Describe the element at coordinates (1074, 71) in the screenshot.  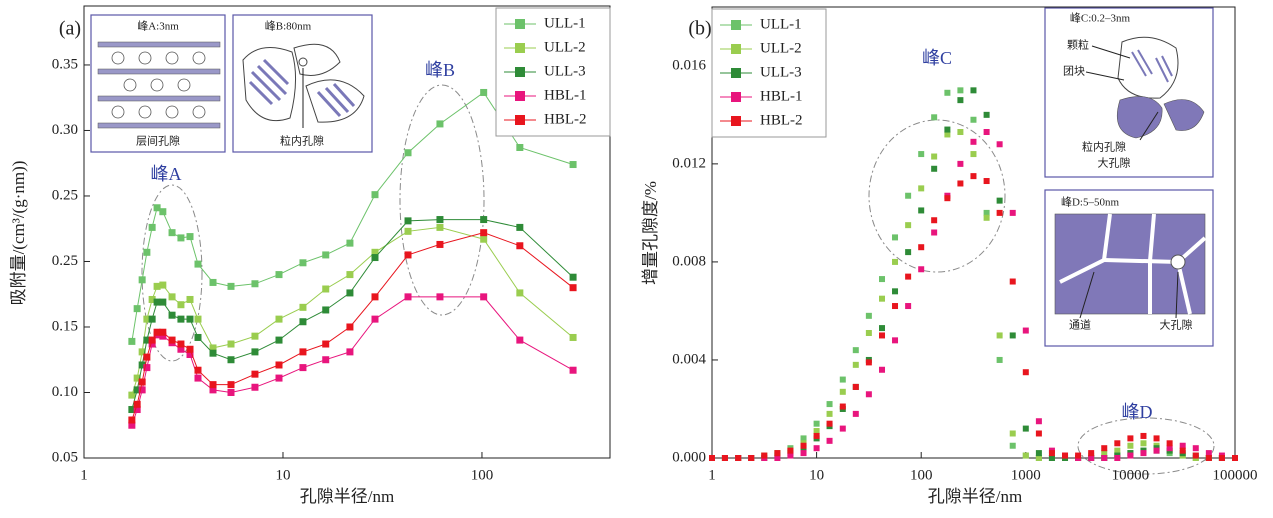
I see `inset-label: 团块` at that location.